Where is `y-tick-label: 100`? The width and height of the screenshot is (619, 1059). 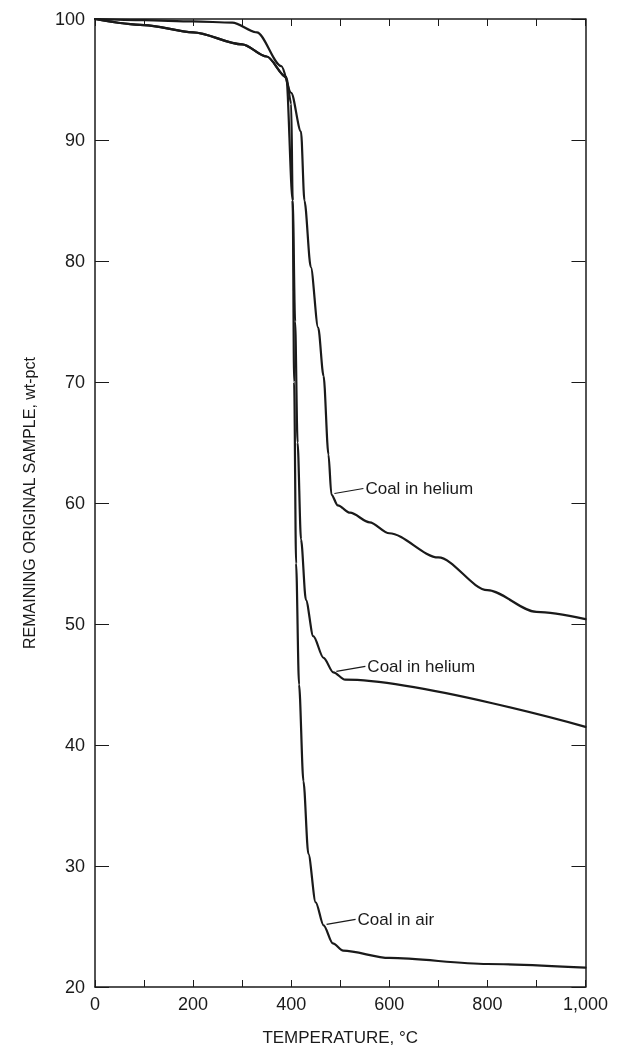 y-tick-label: 100 is located at coordinates (69, 19).